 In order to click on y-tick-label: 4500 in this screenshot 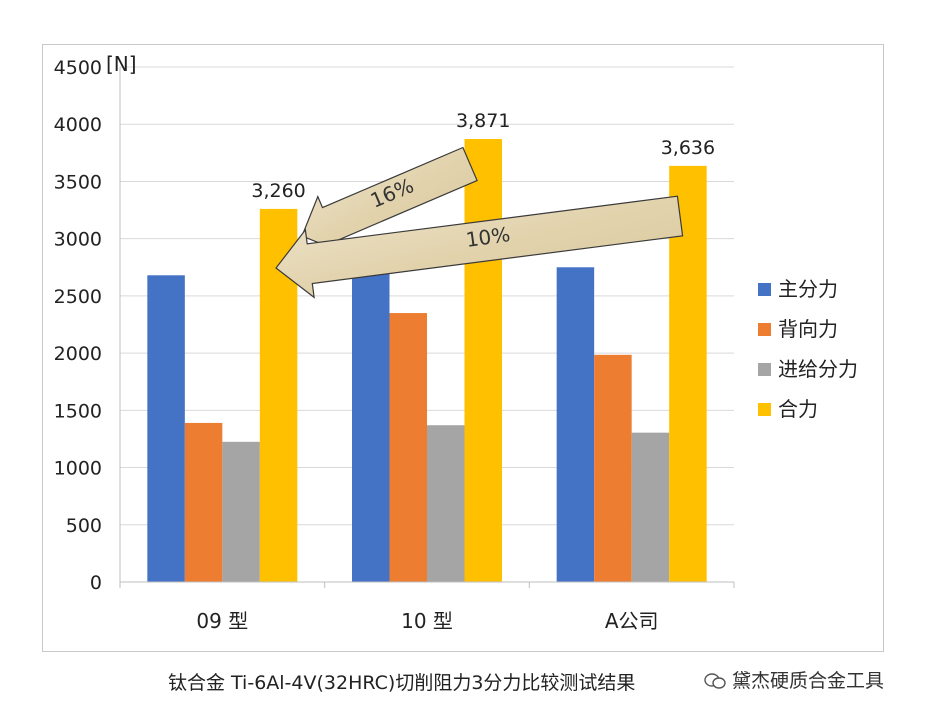, I will do `click(78, 68)`.